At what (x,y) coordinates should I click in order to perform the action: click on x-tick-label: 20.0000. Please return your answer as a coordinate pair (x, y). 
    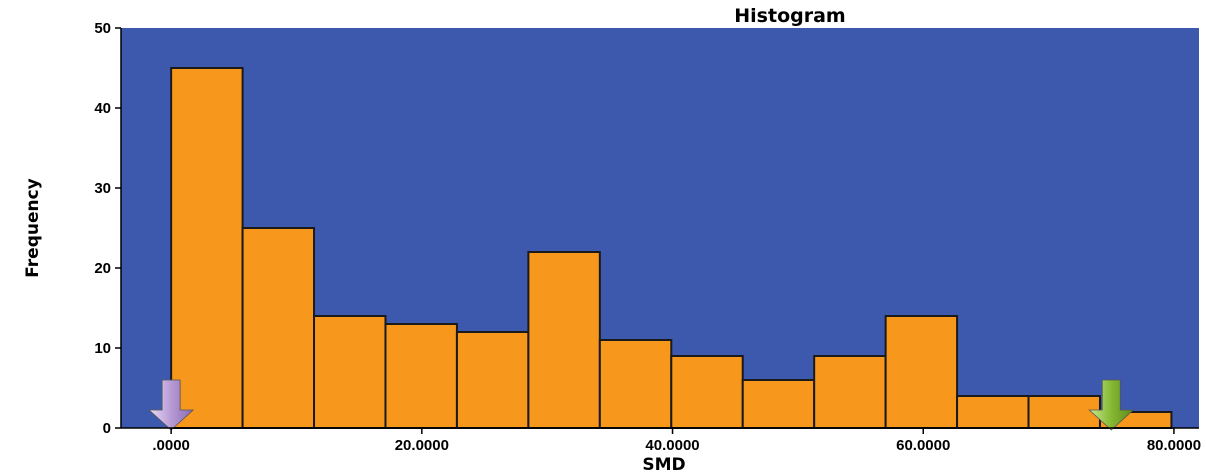
    Looking at the image, I should click on (422, 445).